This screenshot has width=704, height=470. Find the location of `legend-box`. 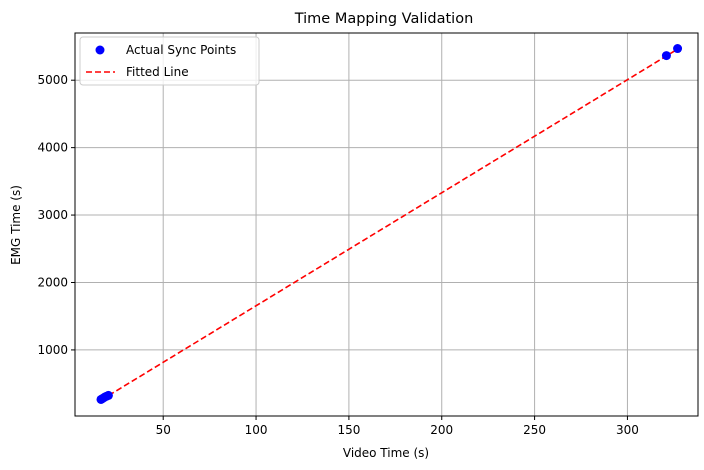

legend-box is located at coordinates (169, 61).